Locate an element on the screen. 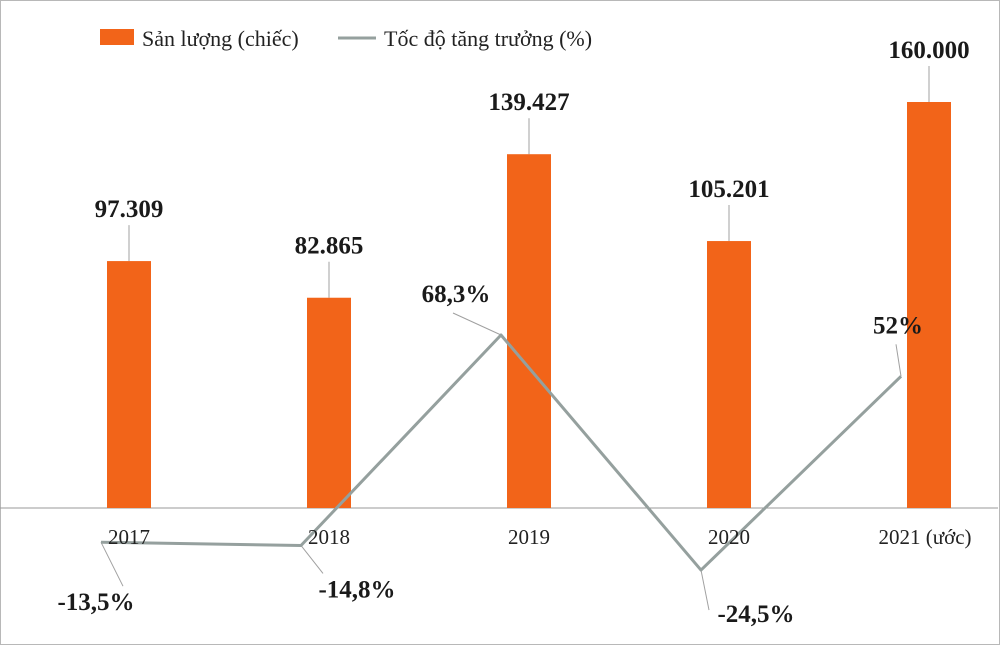  legend-label-bar: Sản lượng (chiếc) is located at coordinates (220, 38).